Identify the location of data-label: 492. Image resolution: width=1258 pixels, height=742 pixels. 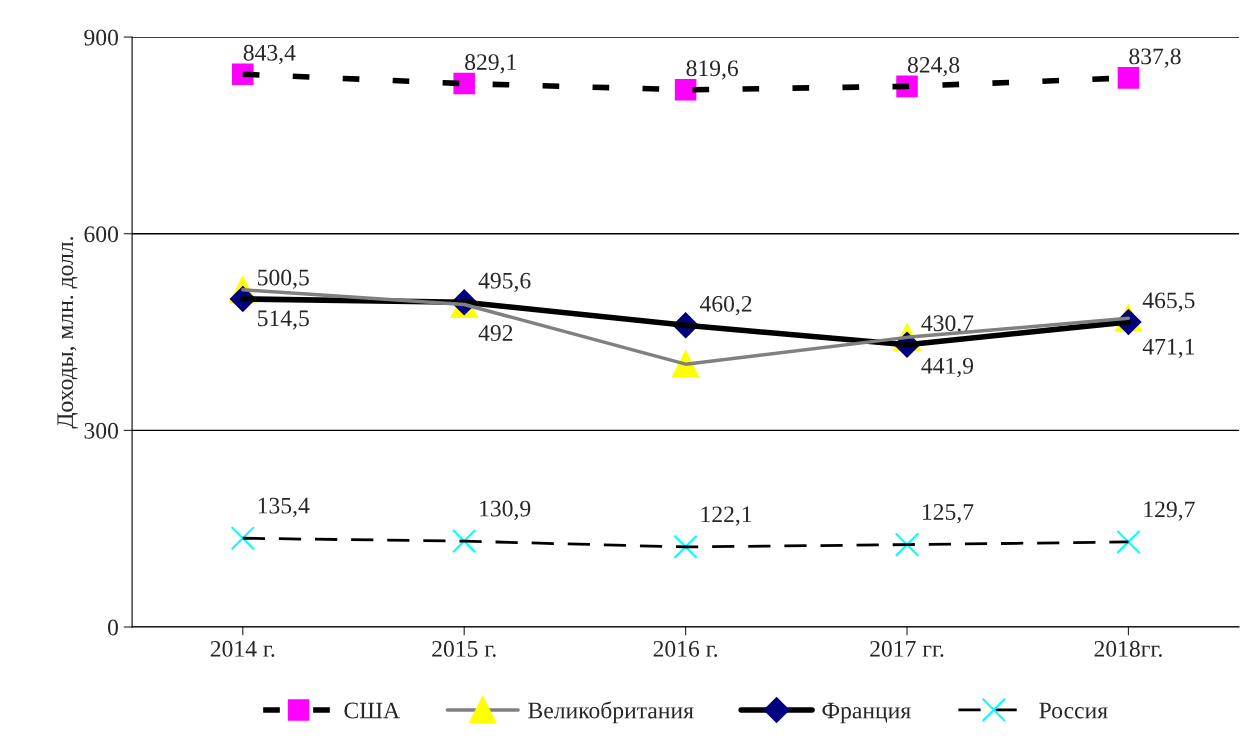
(495, 333).